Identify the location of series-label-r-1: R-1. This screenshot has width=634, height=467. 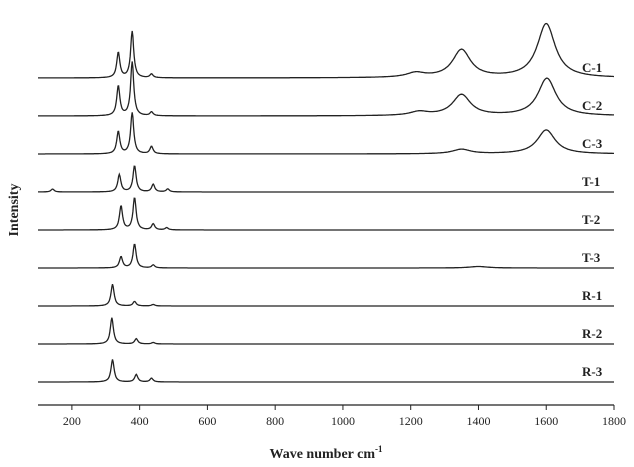
(592, 295).